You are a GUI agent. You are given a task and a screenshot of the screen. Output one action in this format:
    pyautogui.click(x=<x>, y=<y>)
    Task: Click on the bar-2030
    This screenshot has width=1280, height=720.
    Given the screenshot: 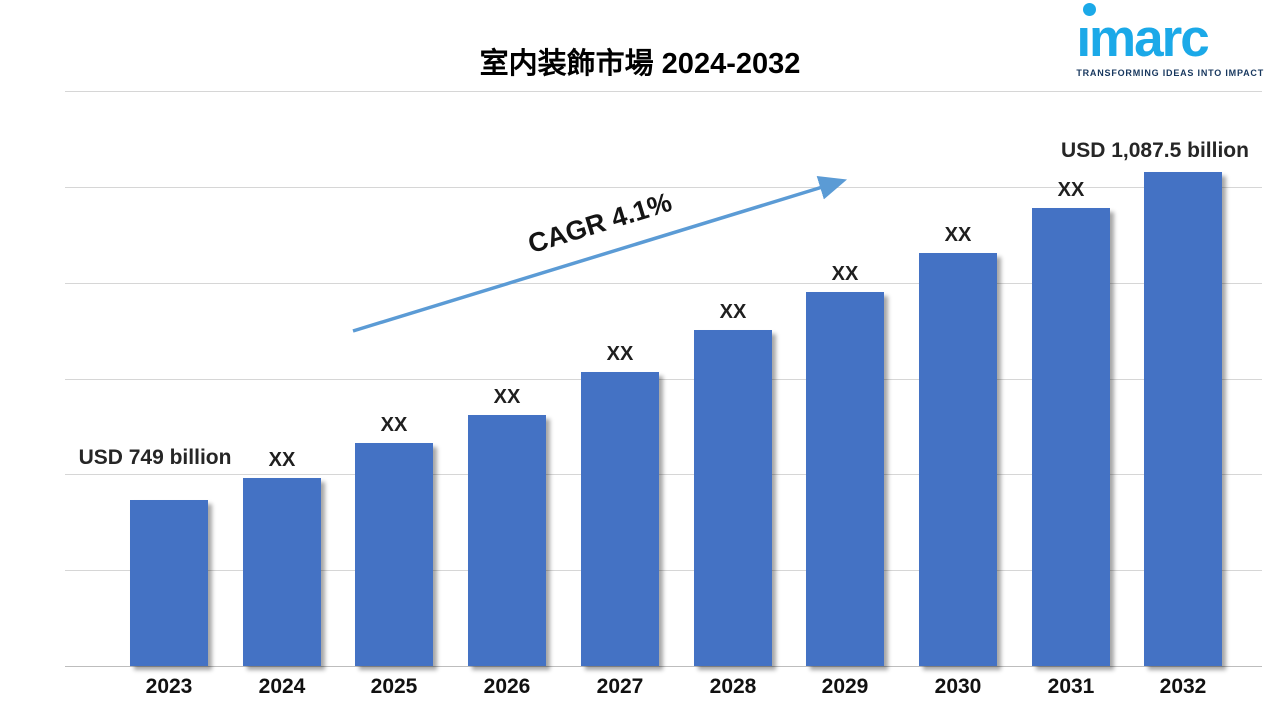 What is the action you would take?
    pyautogui.click(x=958, y=459)
    